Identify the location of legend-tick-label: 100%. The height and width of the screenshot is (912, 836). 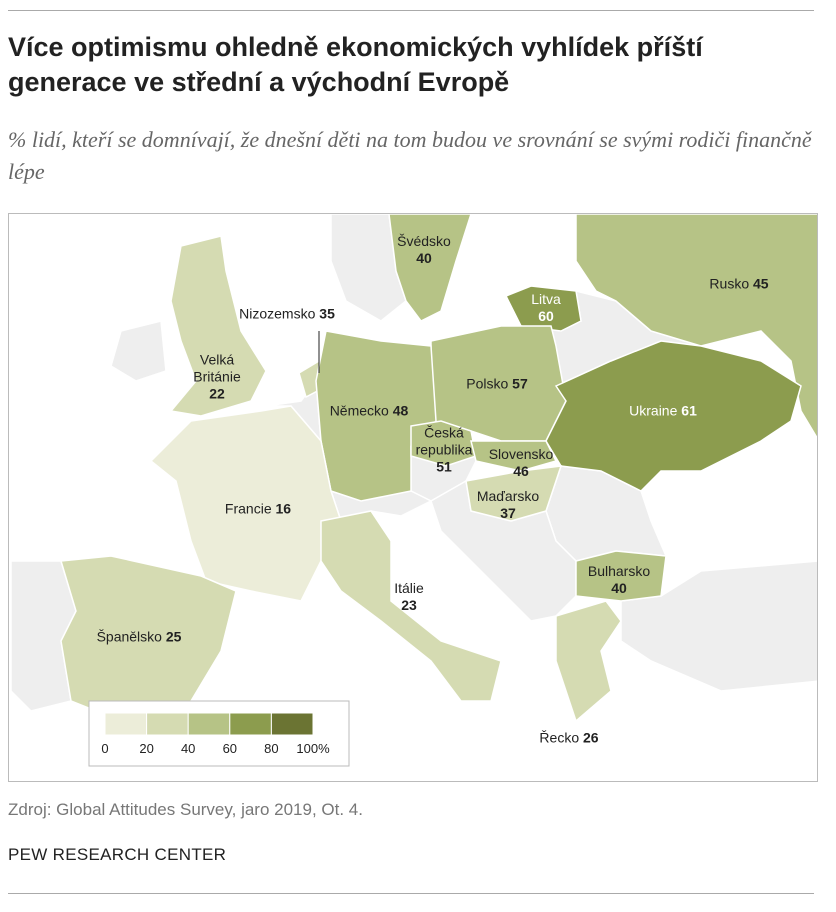
(313, 748).